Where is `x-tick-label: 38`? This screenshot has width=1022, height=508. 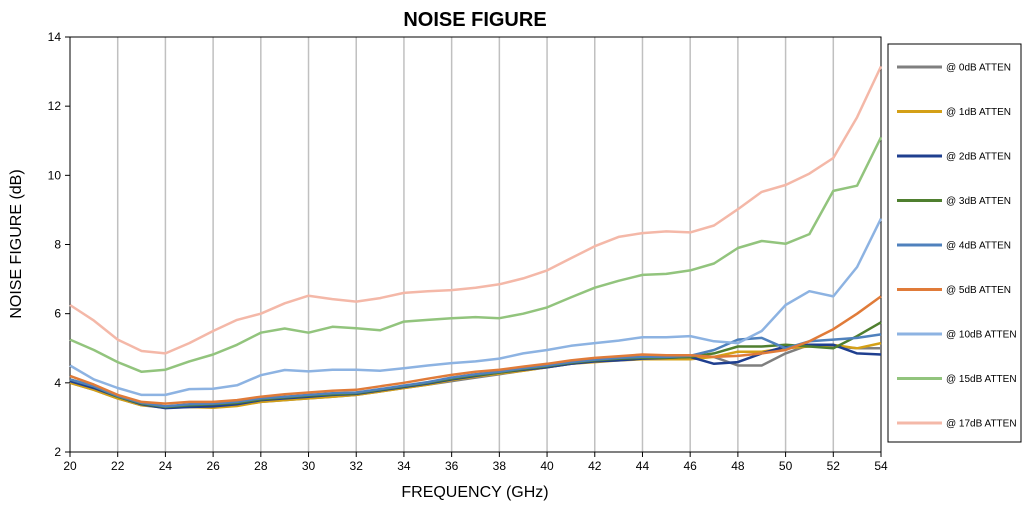
x-tick-label: 38 is located at coordinates (500, 466).